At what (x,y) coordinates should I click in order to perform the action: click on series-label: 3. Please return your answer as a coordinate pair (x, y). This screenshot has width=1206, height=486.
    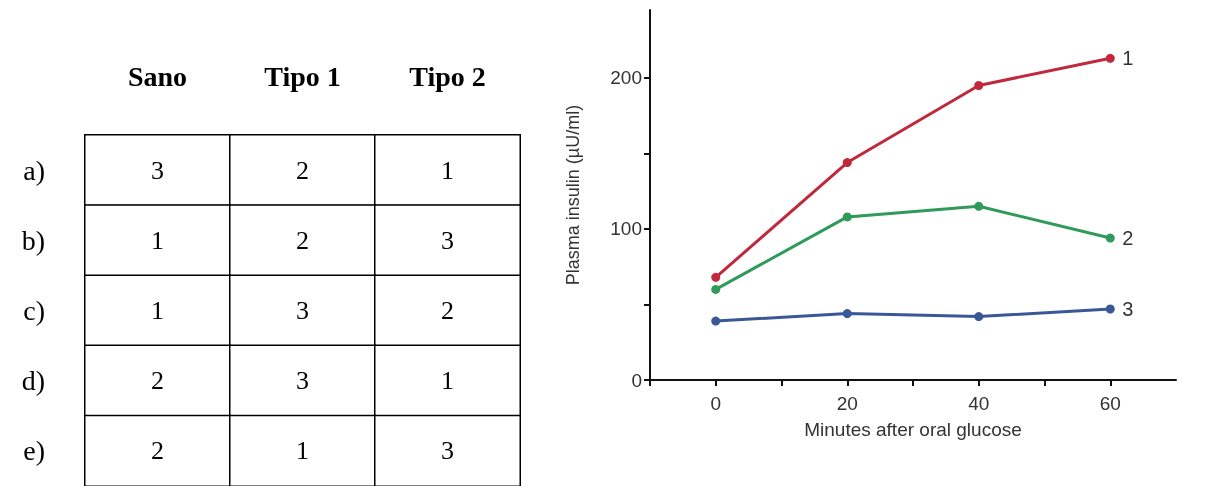
    Looking at the image, I should click on (1128, 309).